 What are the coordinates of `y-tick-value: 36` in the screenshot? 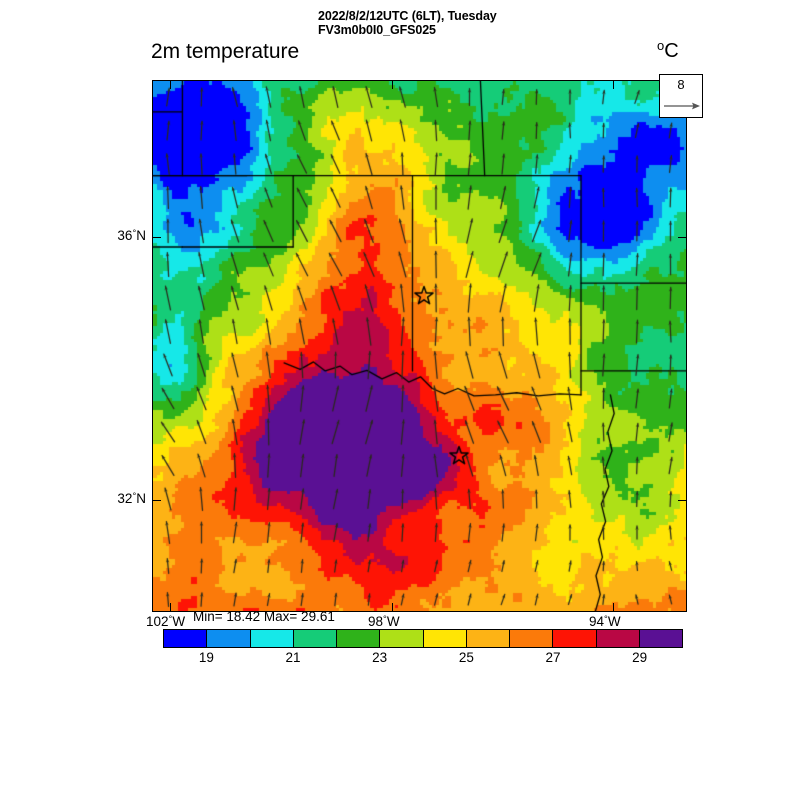 It's located at (125, 235).